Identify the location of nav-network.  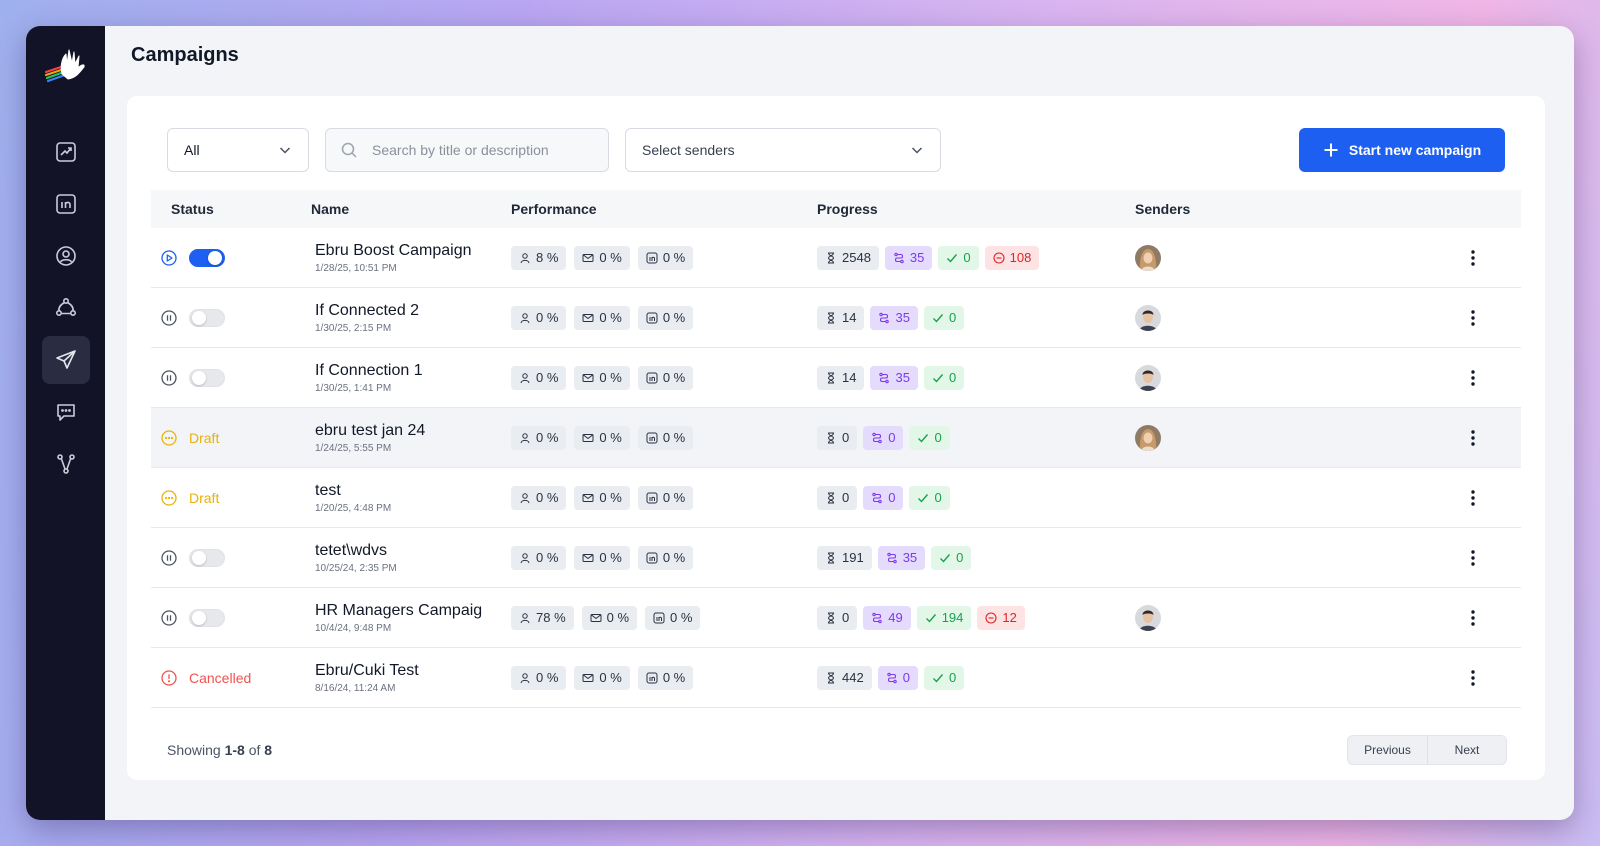
(66, 308).